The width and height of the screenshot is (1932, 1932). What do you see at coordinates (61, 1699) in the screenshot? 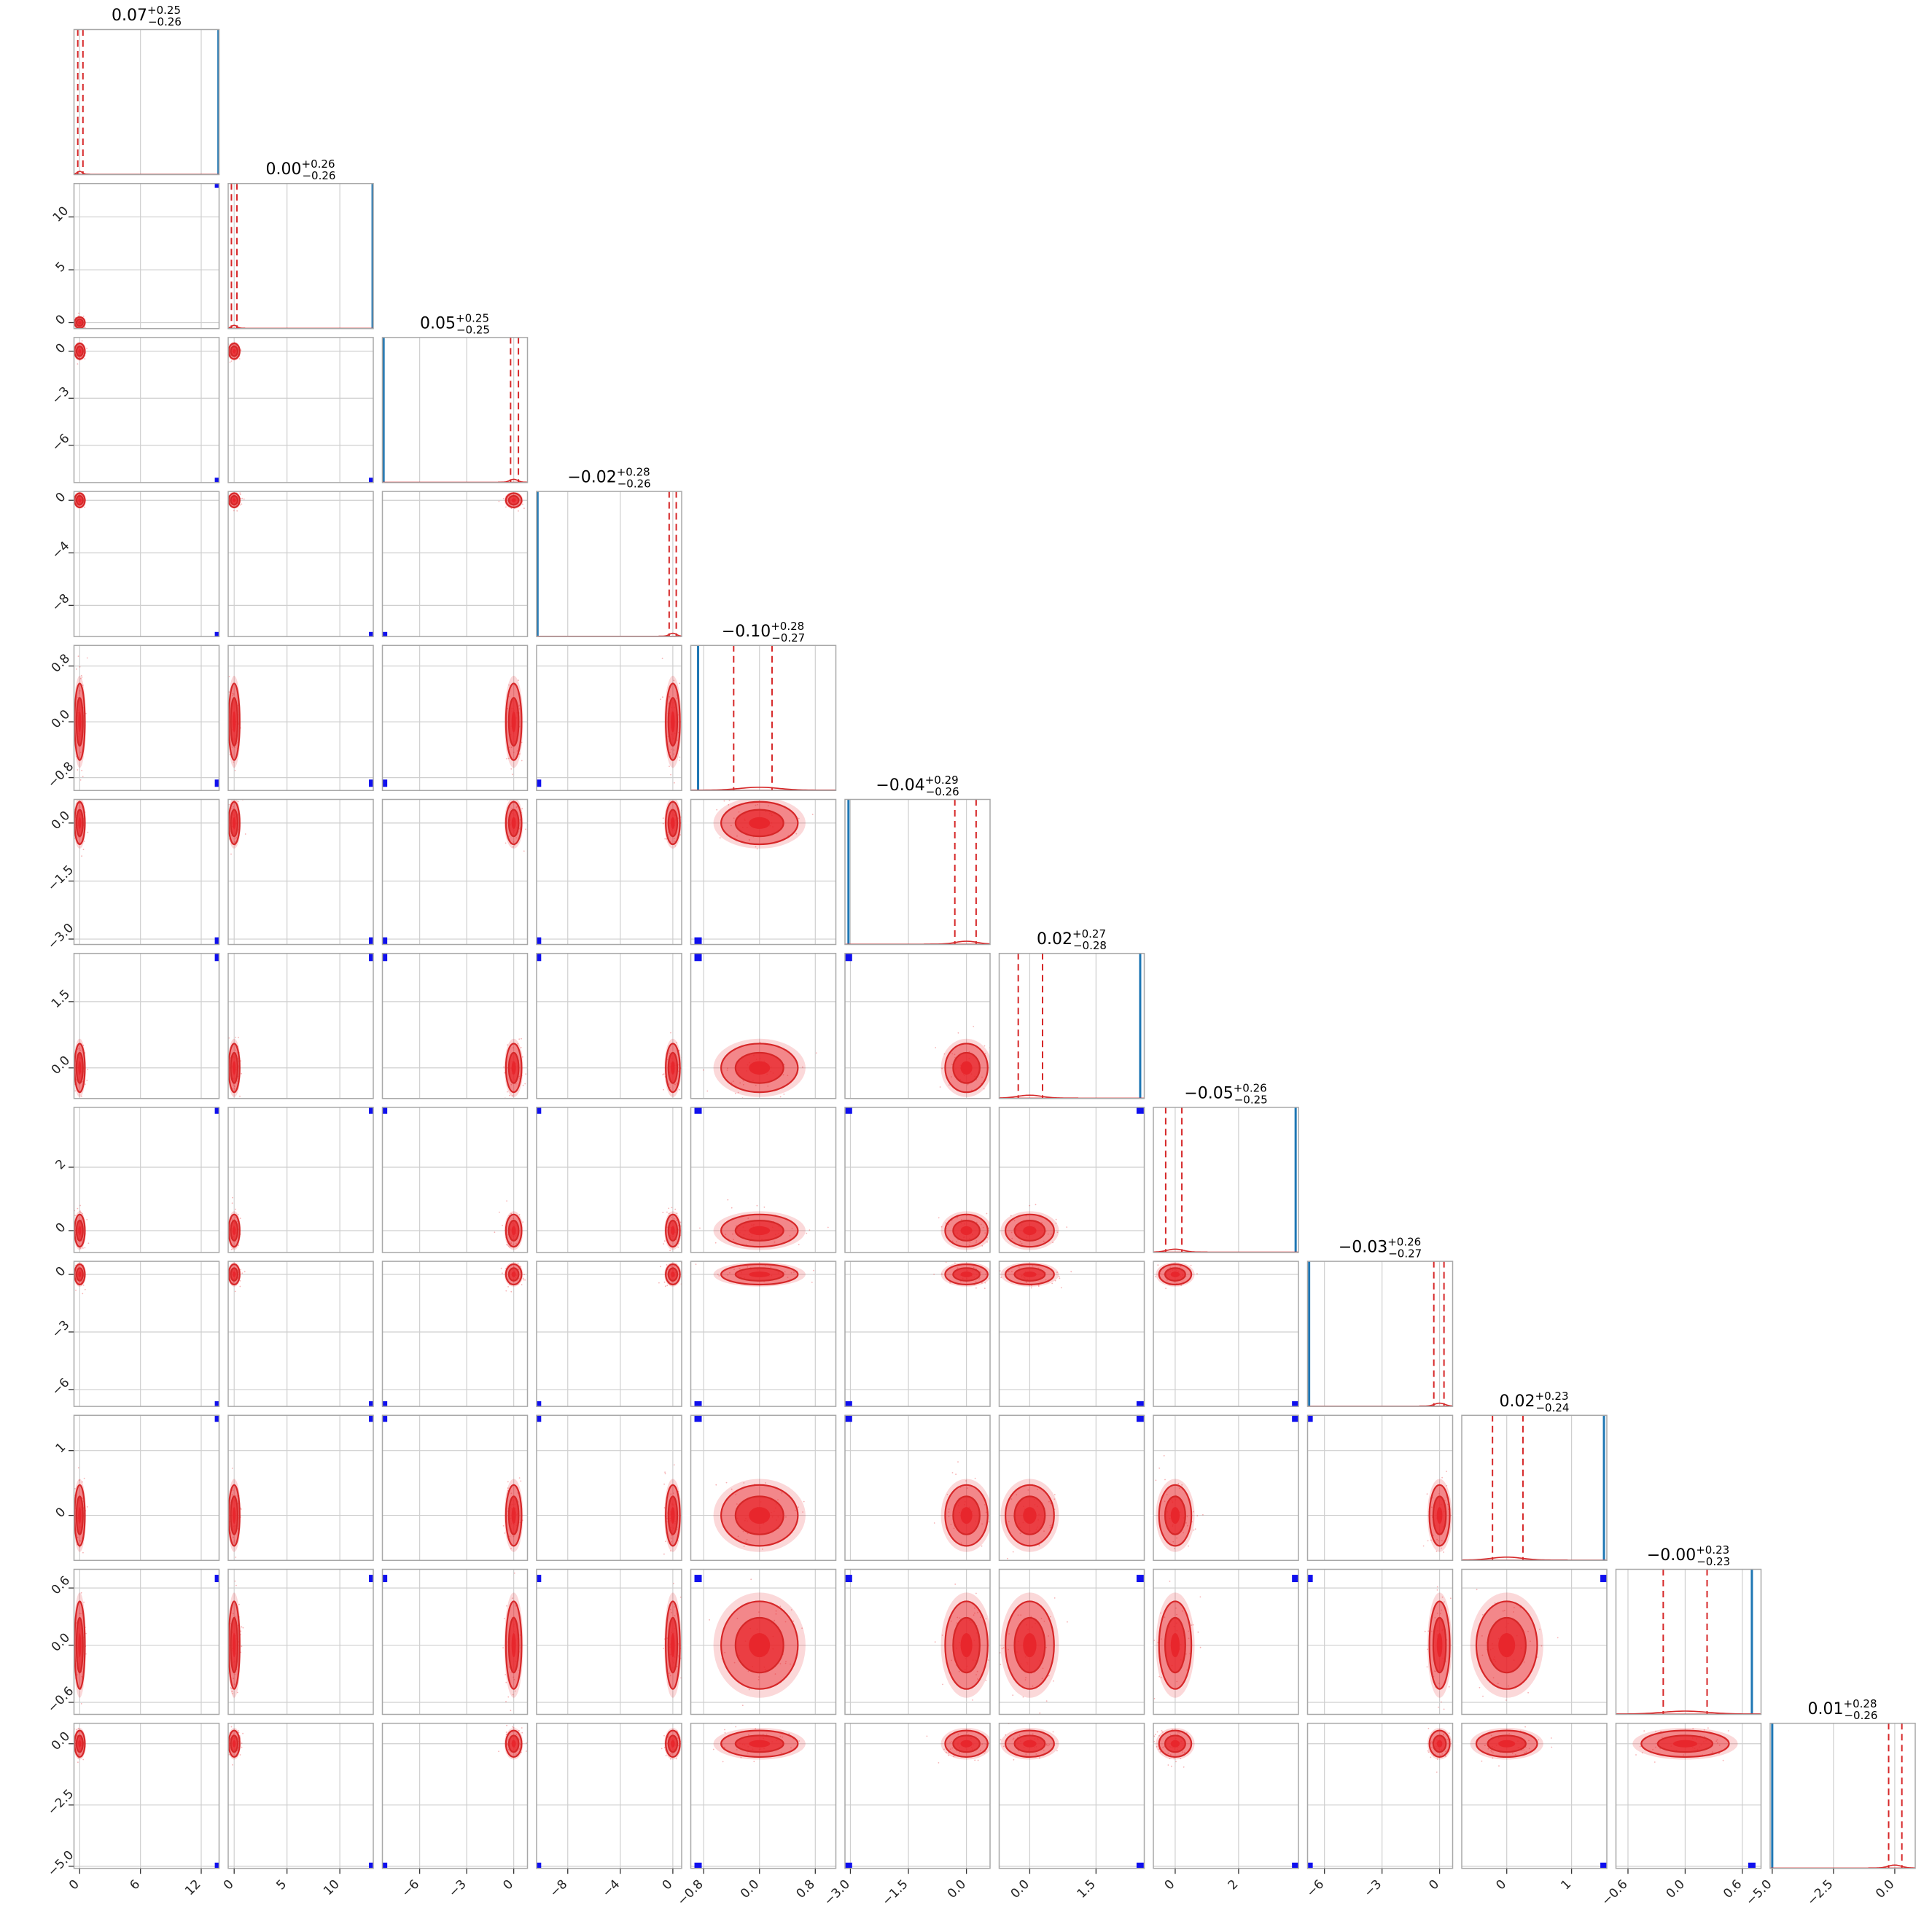
I see `y-tick-label: −0.6` at bounding box center [61, 1699].